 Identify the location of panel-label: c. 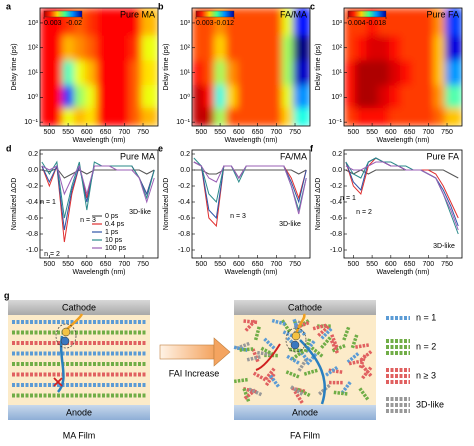
(312, 6).